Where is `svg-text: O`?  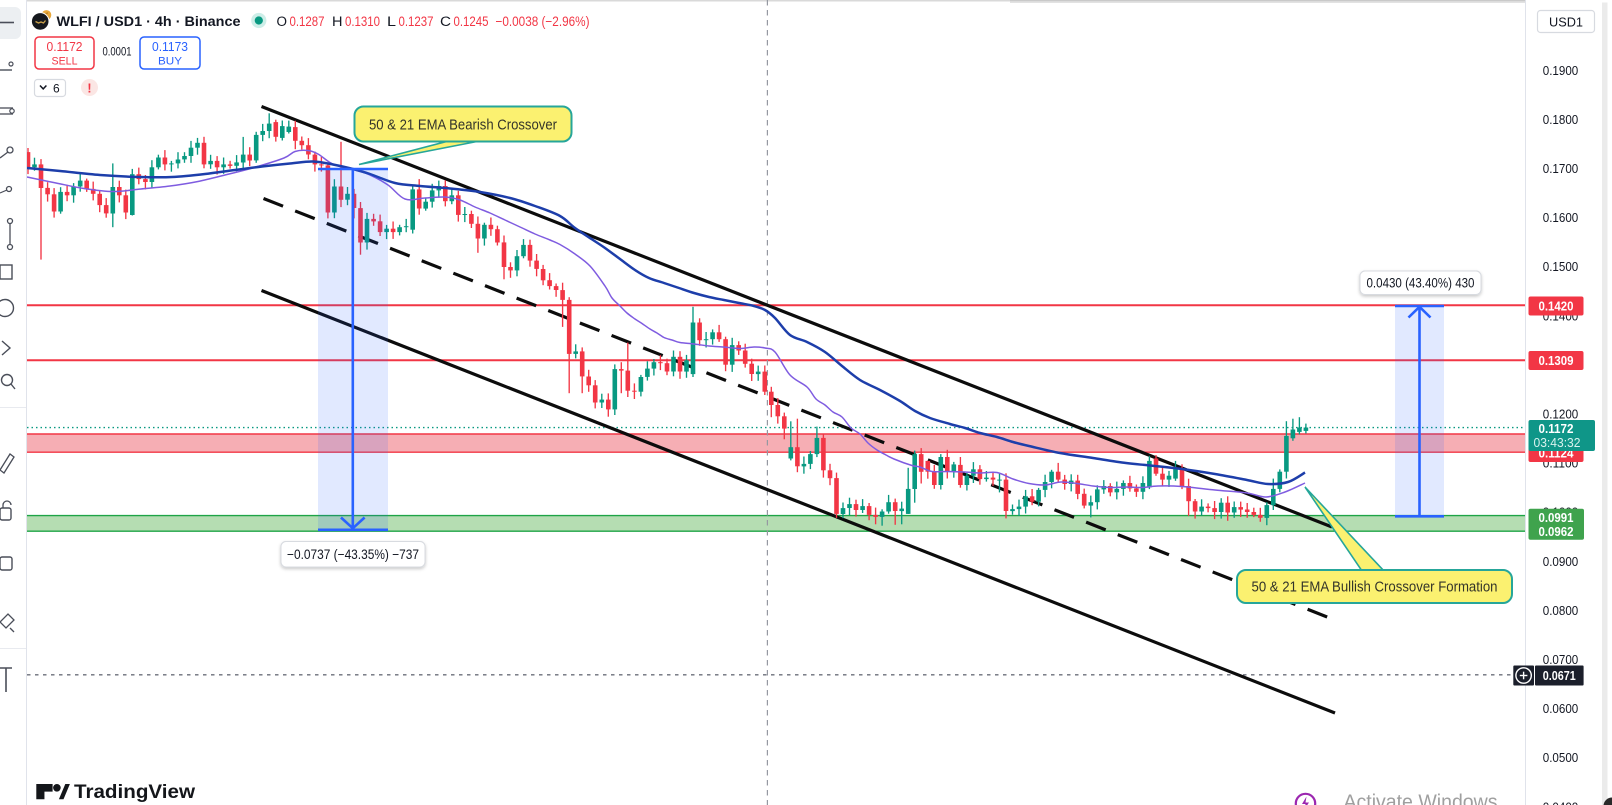
svg-text: O is located at coordinates (282, 21).